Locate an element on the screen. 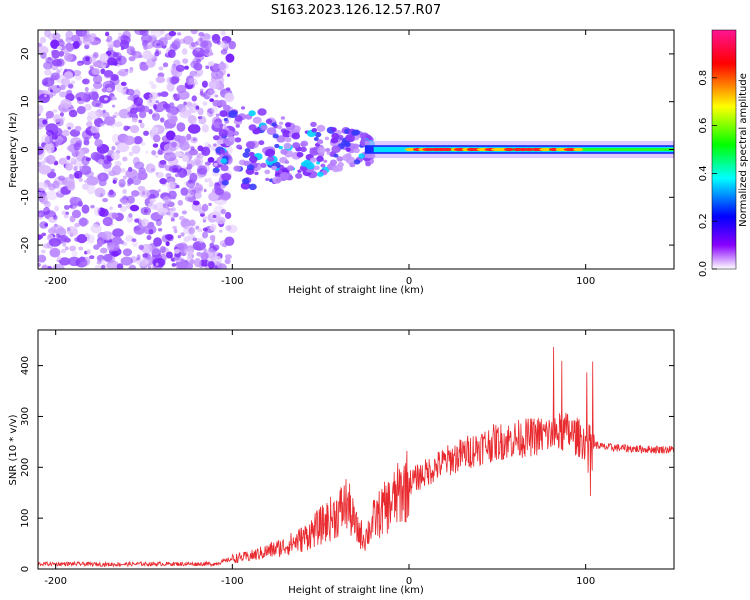 Image resolution: width=750 pixels, height=600 pixels. colorbar-tick-label: 0.2 is located at coordinates (703, 221).